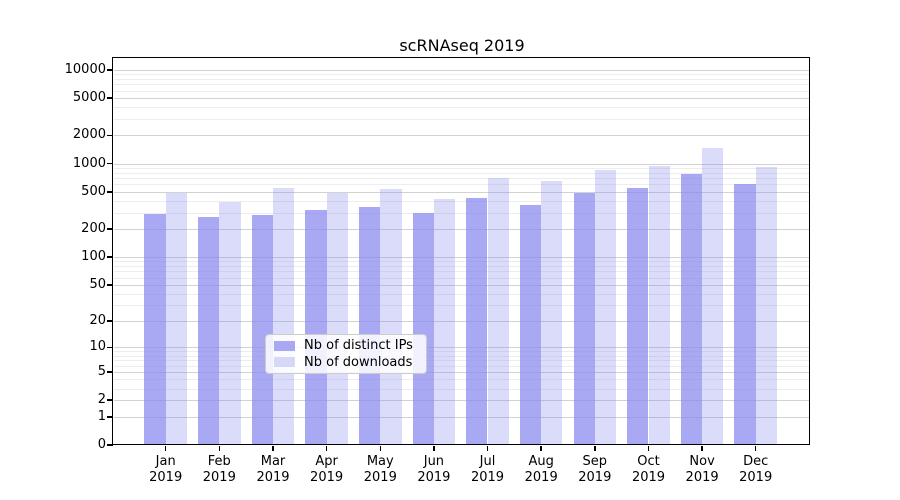 The image size is (900, 500). What do you see at coordinates (346, 345) in the screenshot?
I see `legend-row: Nb of distinct IPs` at bounding box center [346, 345].